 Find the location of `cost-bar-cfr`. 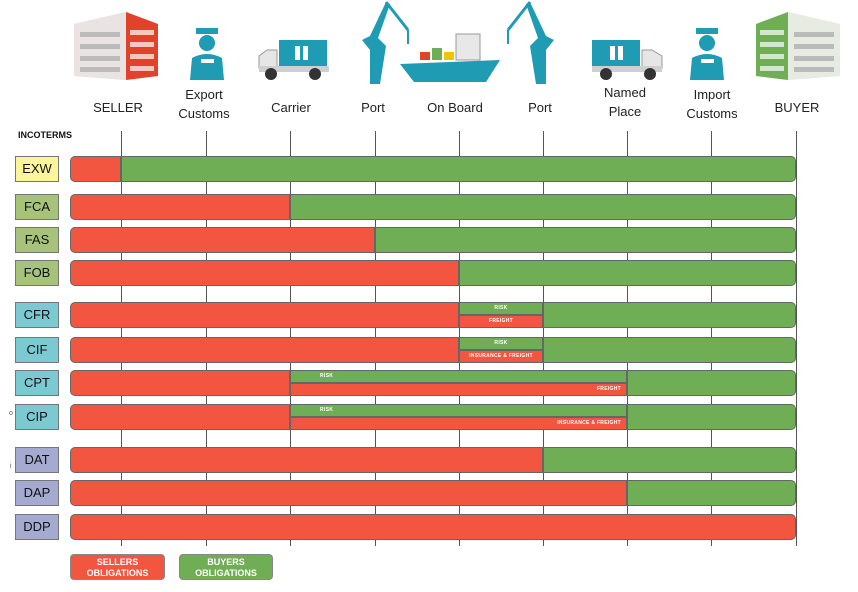

cost-bar-cfr is located at coordinates (501, 321).